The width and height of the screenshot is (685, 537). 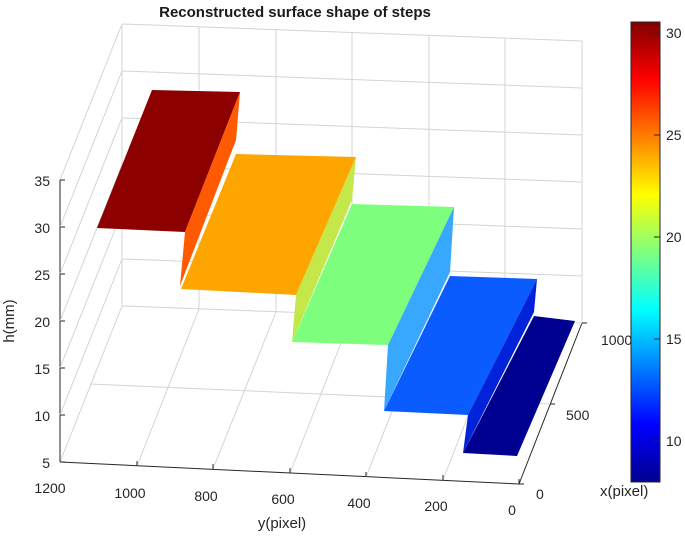 I want to click on y-axis-label: y(pixel), so click(x=282, y=523).